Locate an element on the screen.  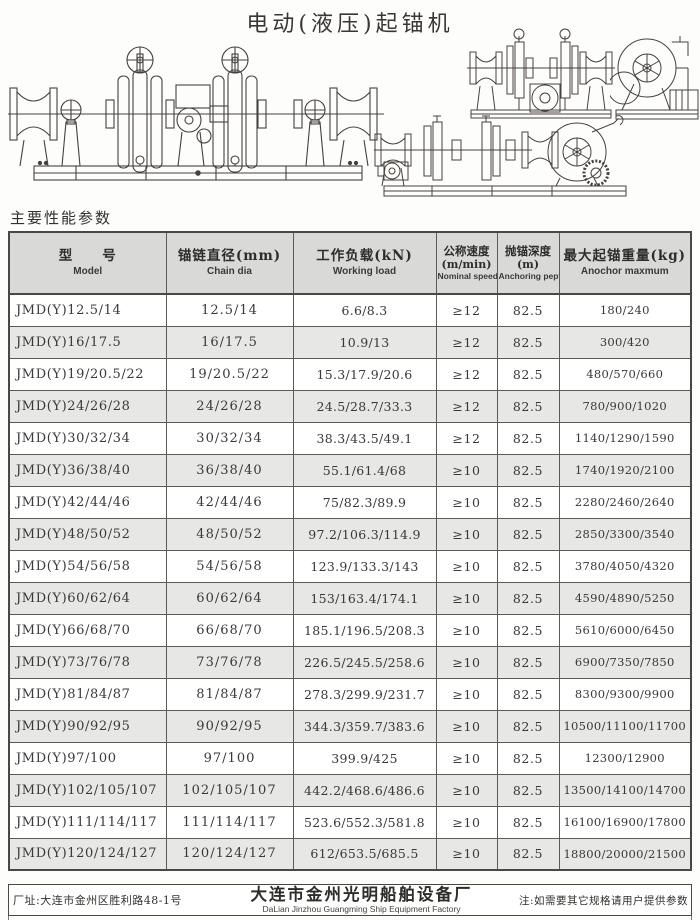
cell: 123.9/133.3/143 is located at coordinates (364, 566).